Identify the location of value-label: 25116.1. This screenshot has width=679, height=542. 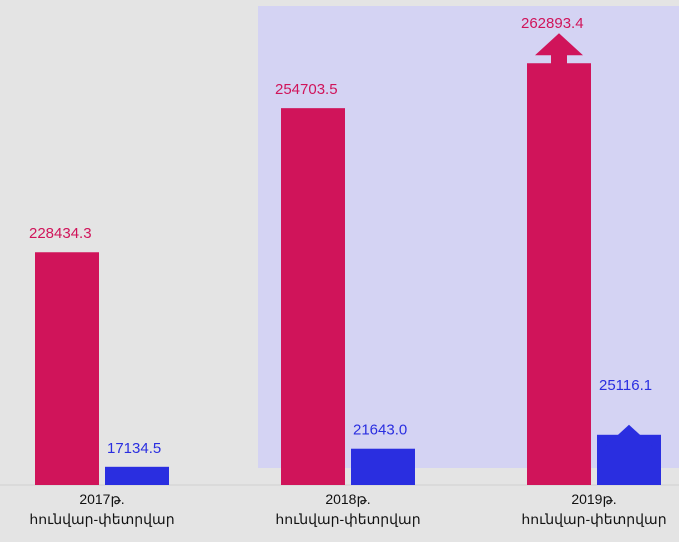
(625, 385).